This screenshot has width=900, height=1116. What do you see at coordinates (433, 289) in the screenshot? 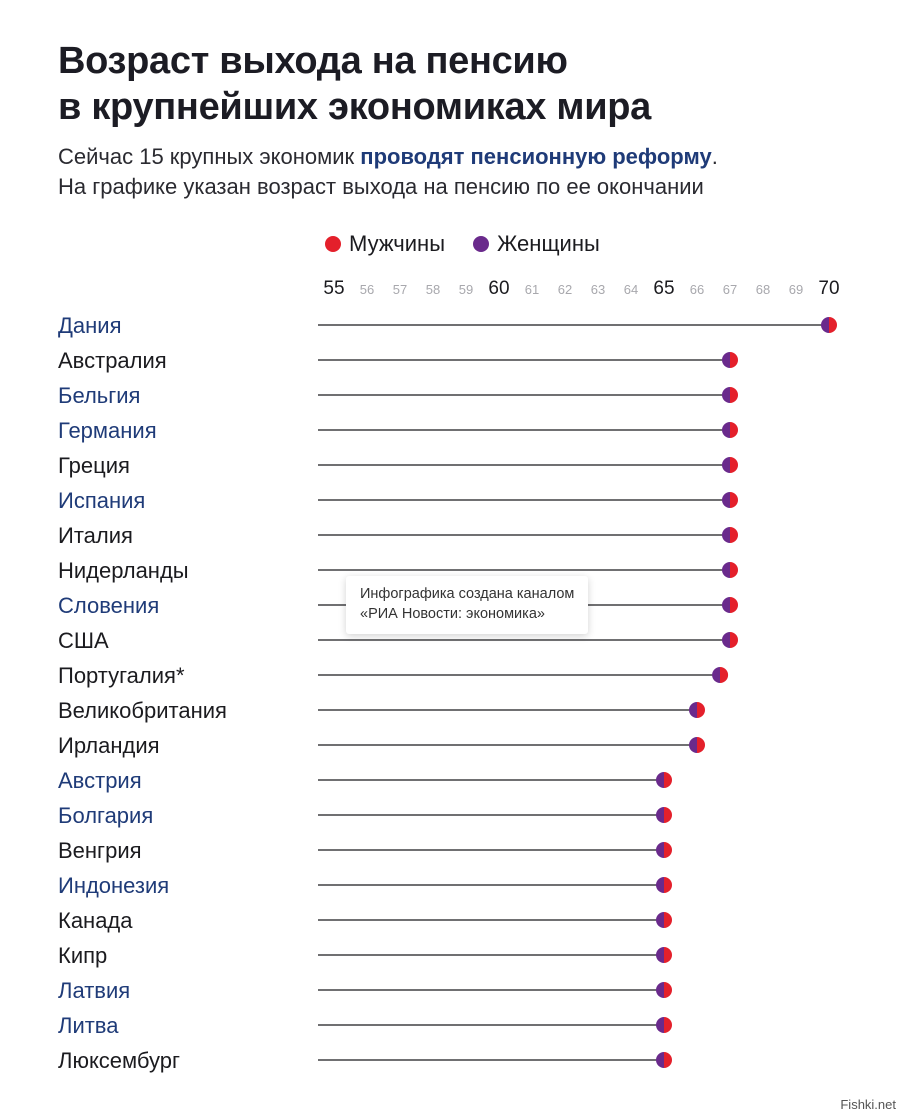
I see `x-tick-label-58: 58` at bounding box center [433, 289].